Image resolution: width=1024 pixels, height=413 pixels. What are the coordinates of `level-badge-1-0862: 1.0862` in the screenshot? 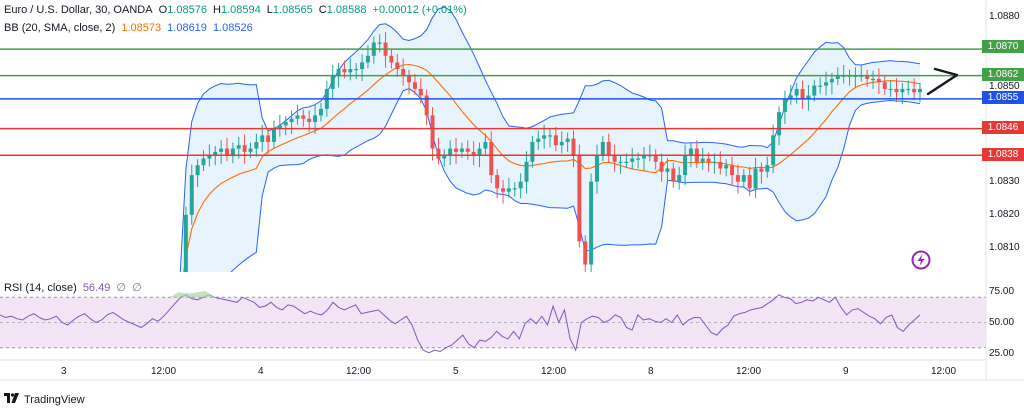 It's located at (1003, 74).